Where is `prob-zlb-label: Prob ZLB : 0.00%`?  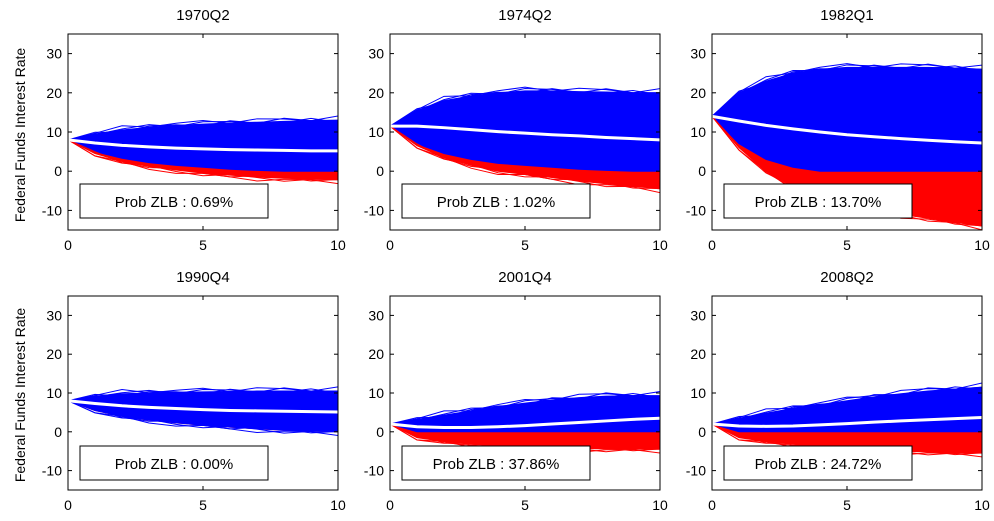 prob-zlb-label: Prob ZLB : 0.00% is located at coordinates (174, 464).